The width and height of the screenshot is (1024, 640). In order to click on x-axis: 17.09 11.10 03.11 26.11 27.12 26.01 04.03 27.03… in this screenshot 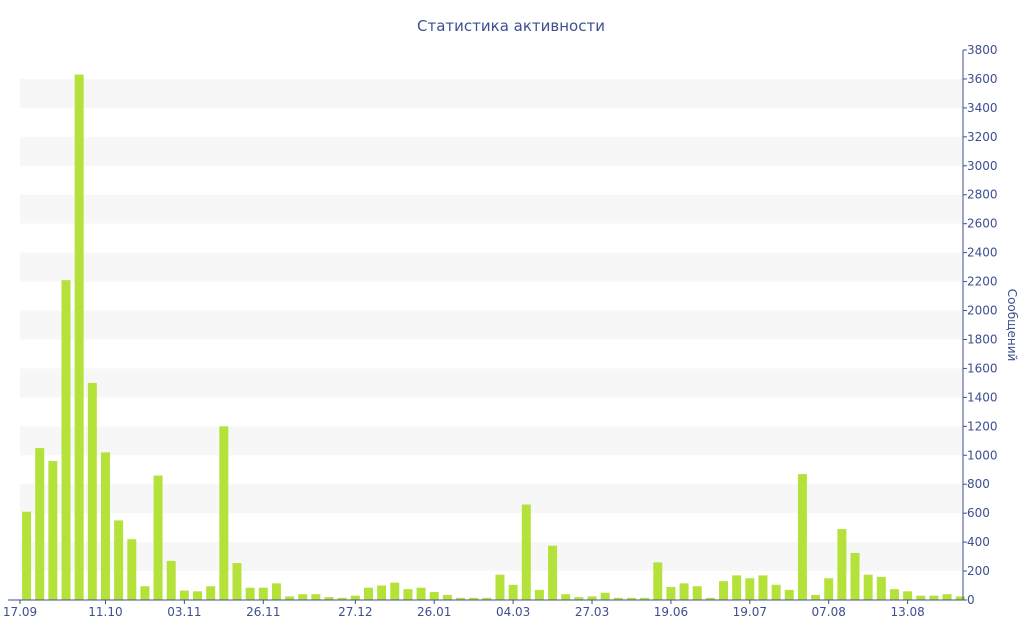, I will do `click(483, 609)`.